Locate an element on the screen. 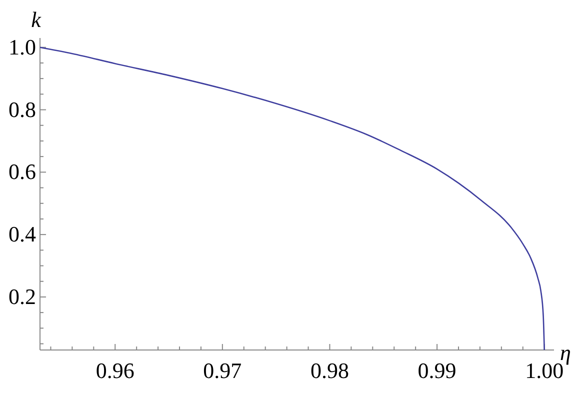 The height and width of the screenshot is (398, 581). y-tick-label: 0.8 is located at coordinates (22, 109).